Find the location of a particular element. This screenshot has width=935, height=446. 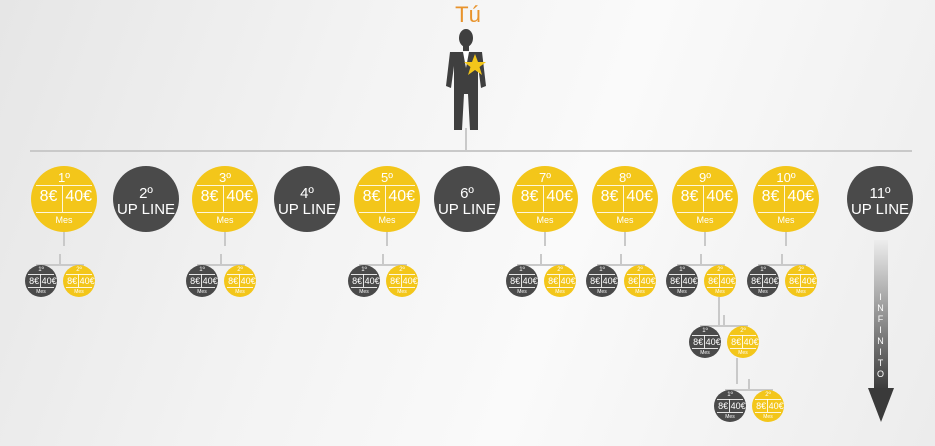

node-level-label: 10º is located at coordinates (786, 177).